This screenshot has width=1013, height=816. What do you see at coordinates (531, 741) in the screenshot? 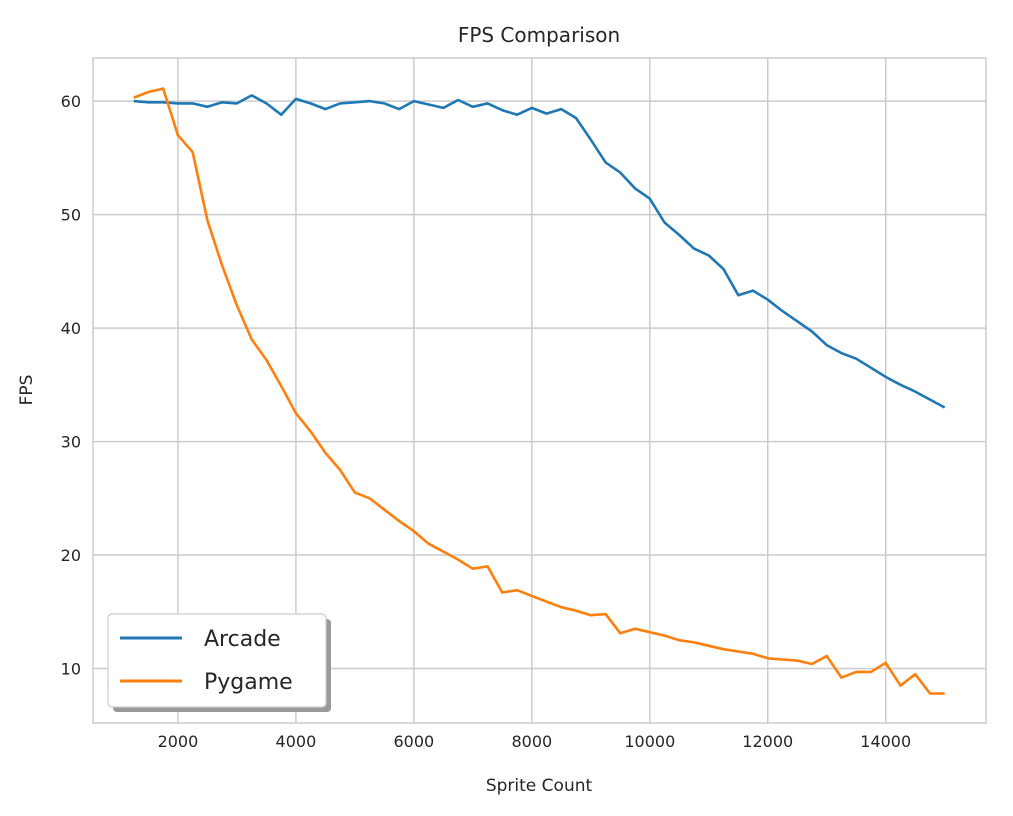
I see `x-tick-label: 8000` at bounding box center [531, 741].